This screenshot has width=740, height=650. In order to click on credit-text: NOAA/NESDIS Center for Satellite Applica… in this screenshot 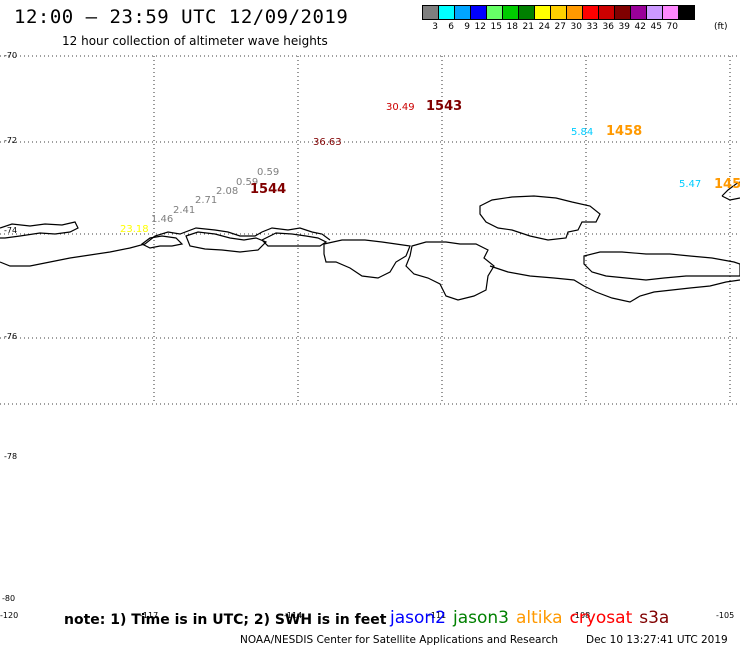, I will do `click(399, 640)`.